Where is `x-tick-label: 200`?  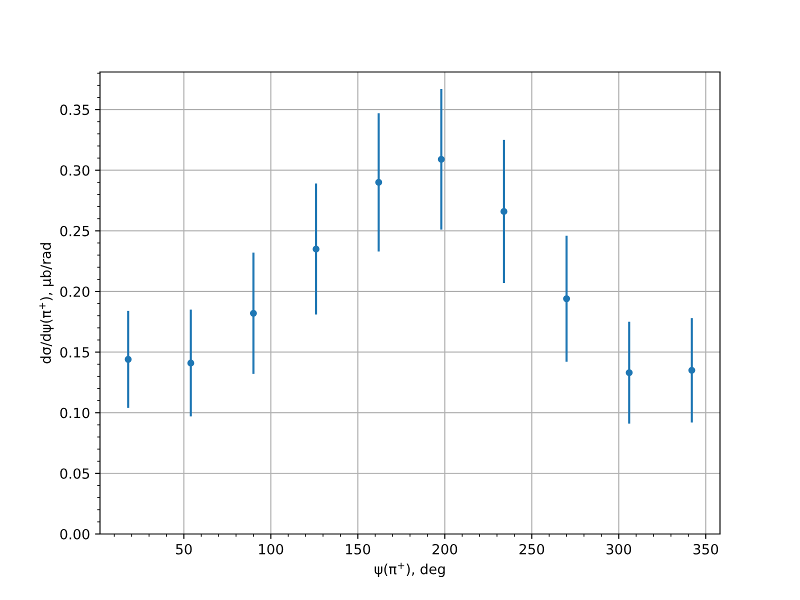
x-tick-label: 200 is located at coordinates (445, 549).